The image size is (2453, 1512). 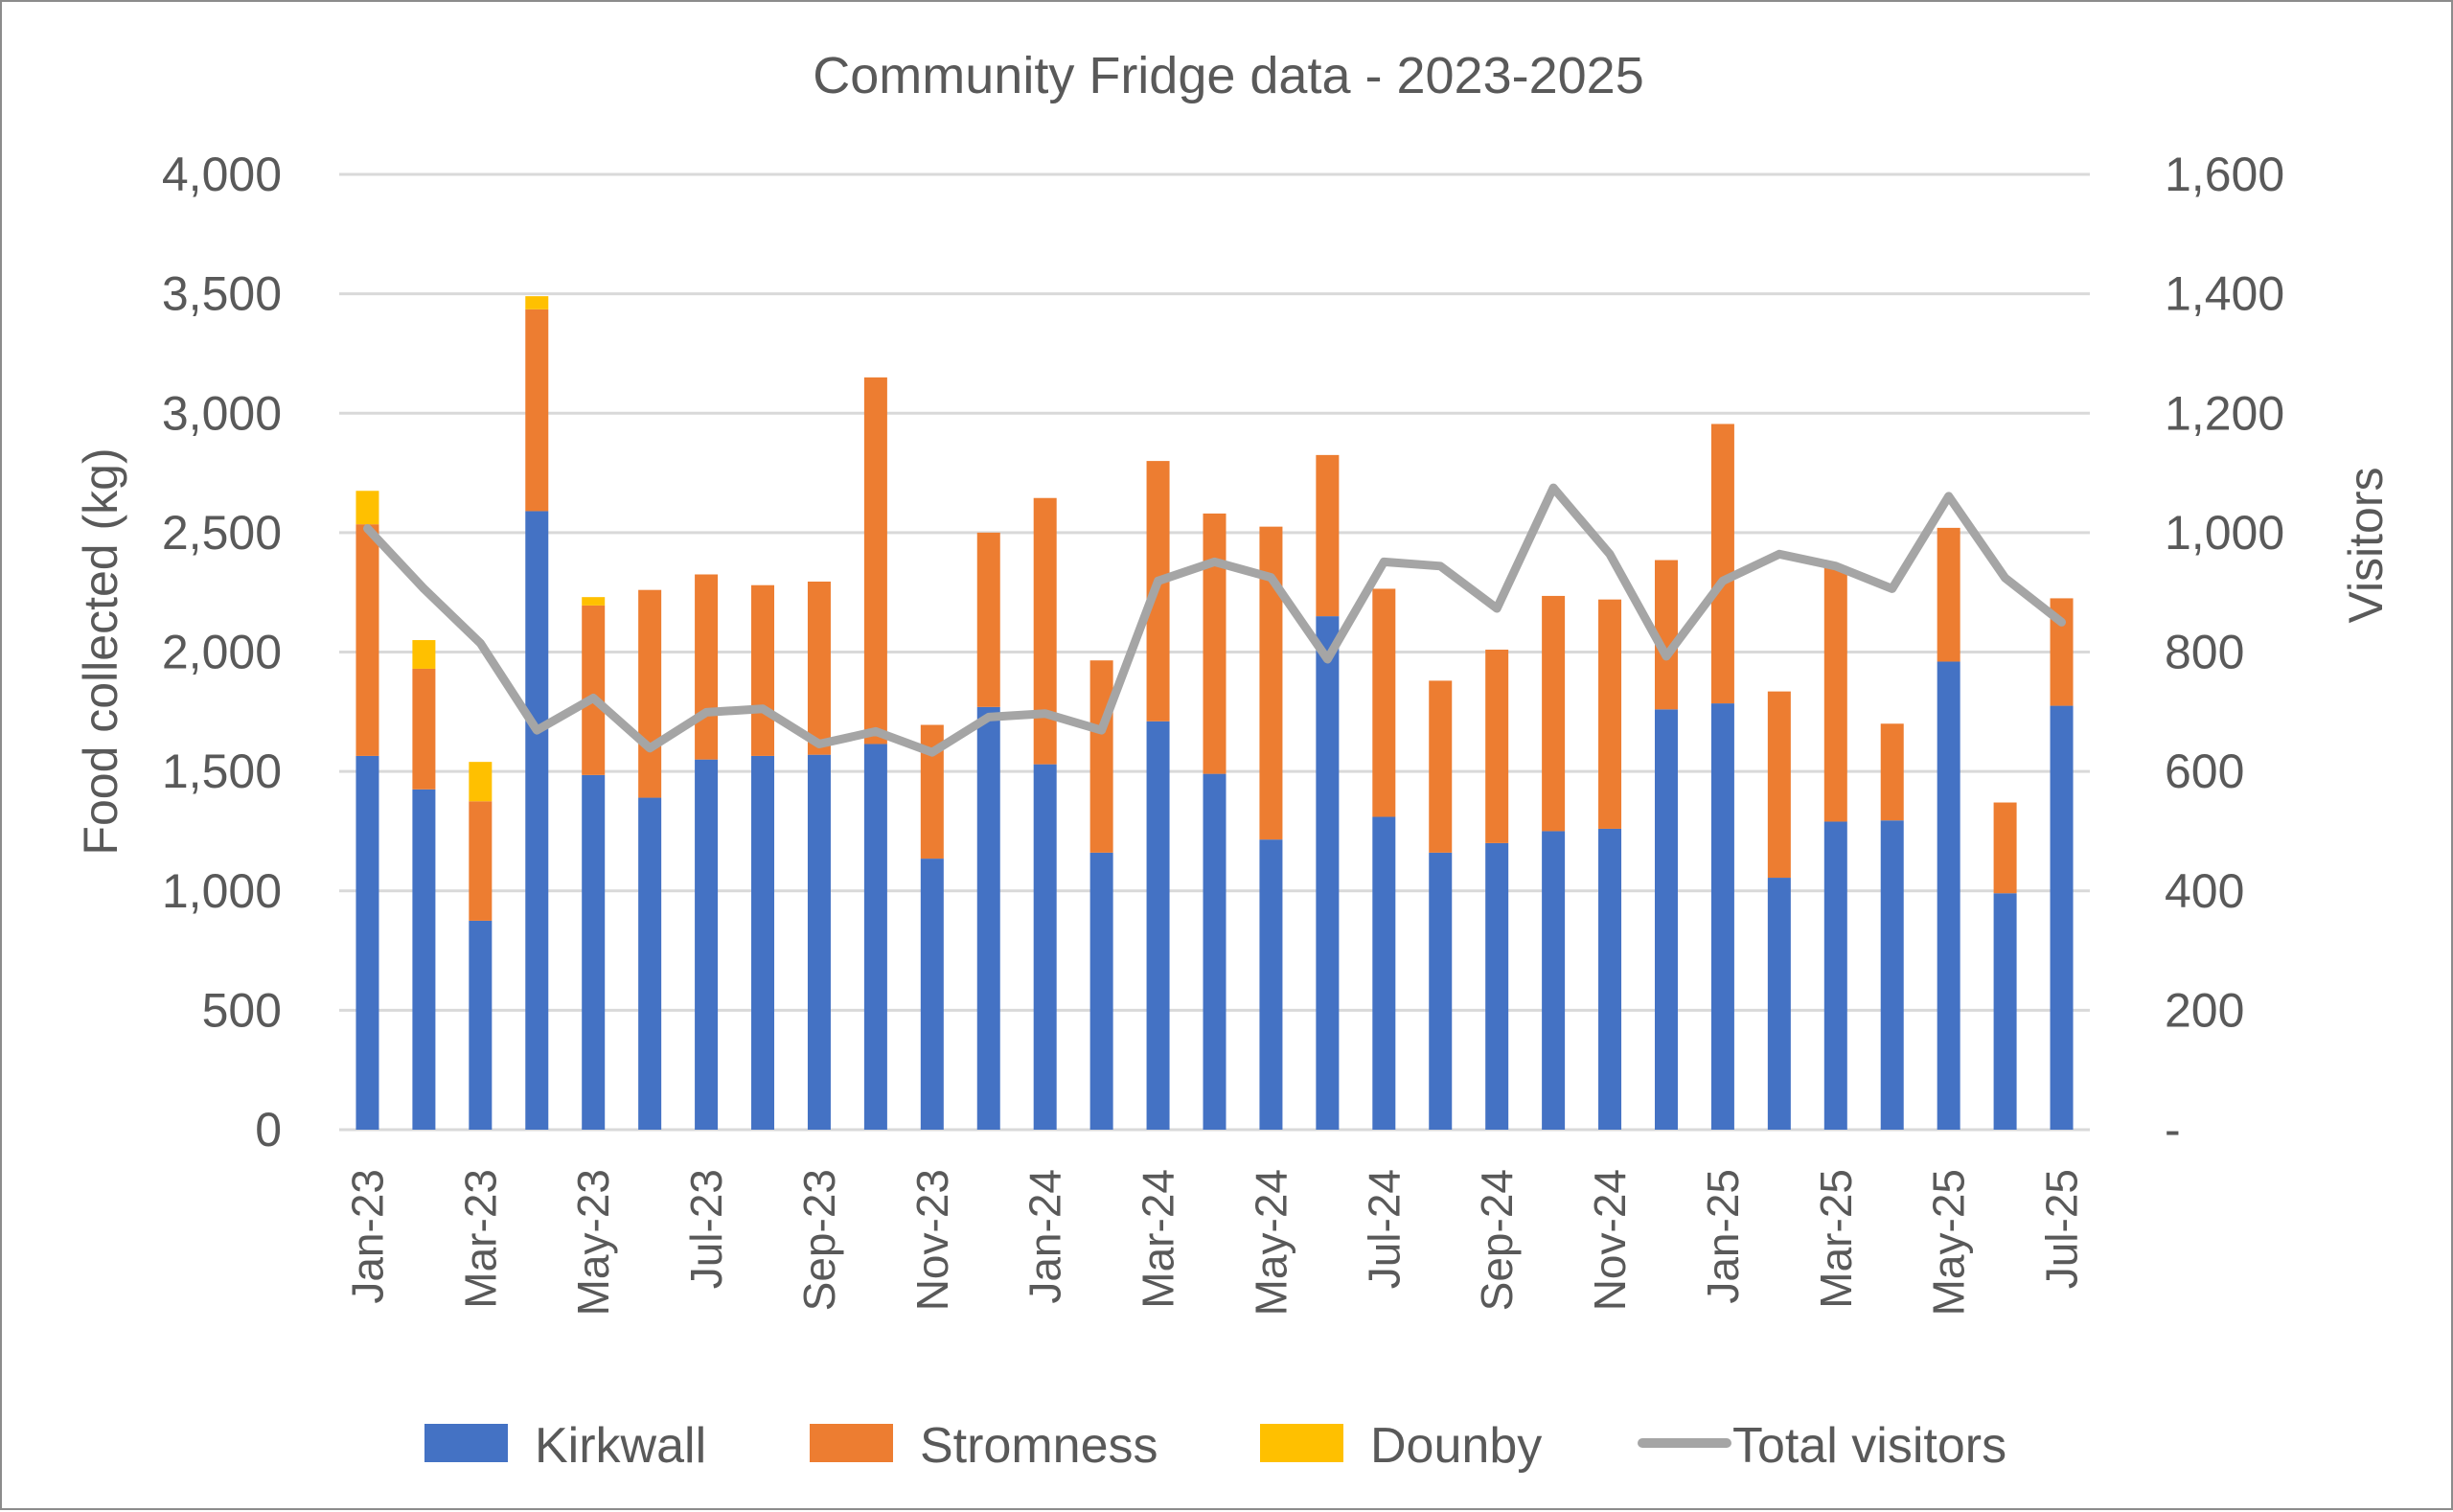 I want to click on x-tick-label: May-23, so click(x=593, y=1242).